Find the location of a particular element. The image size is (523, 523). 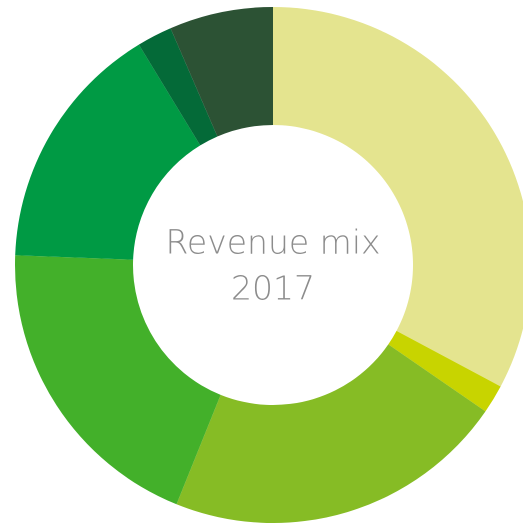

center-title: Revenue mix is located at coordinates (272, 242).